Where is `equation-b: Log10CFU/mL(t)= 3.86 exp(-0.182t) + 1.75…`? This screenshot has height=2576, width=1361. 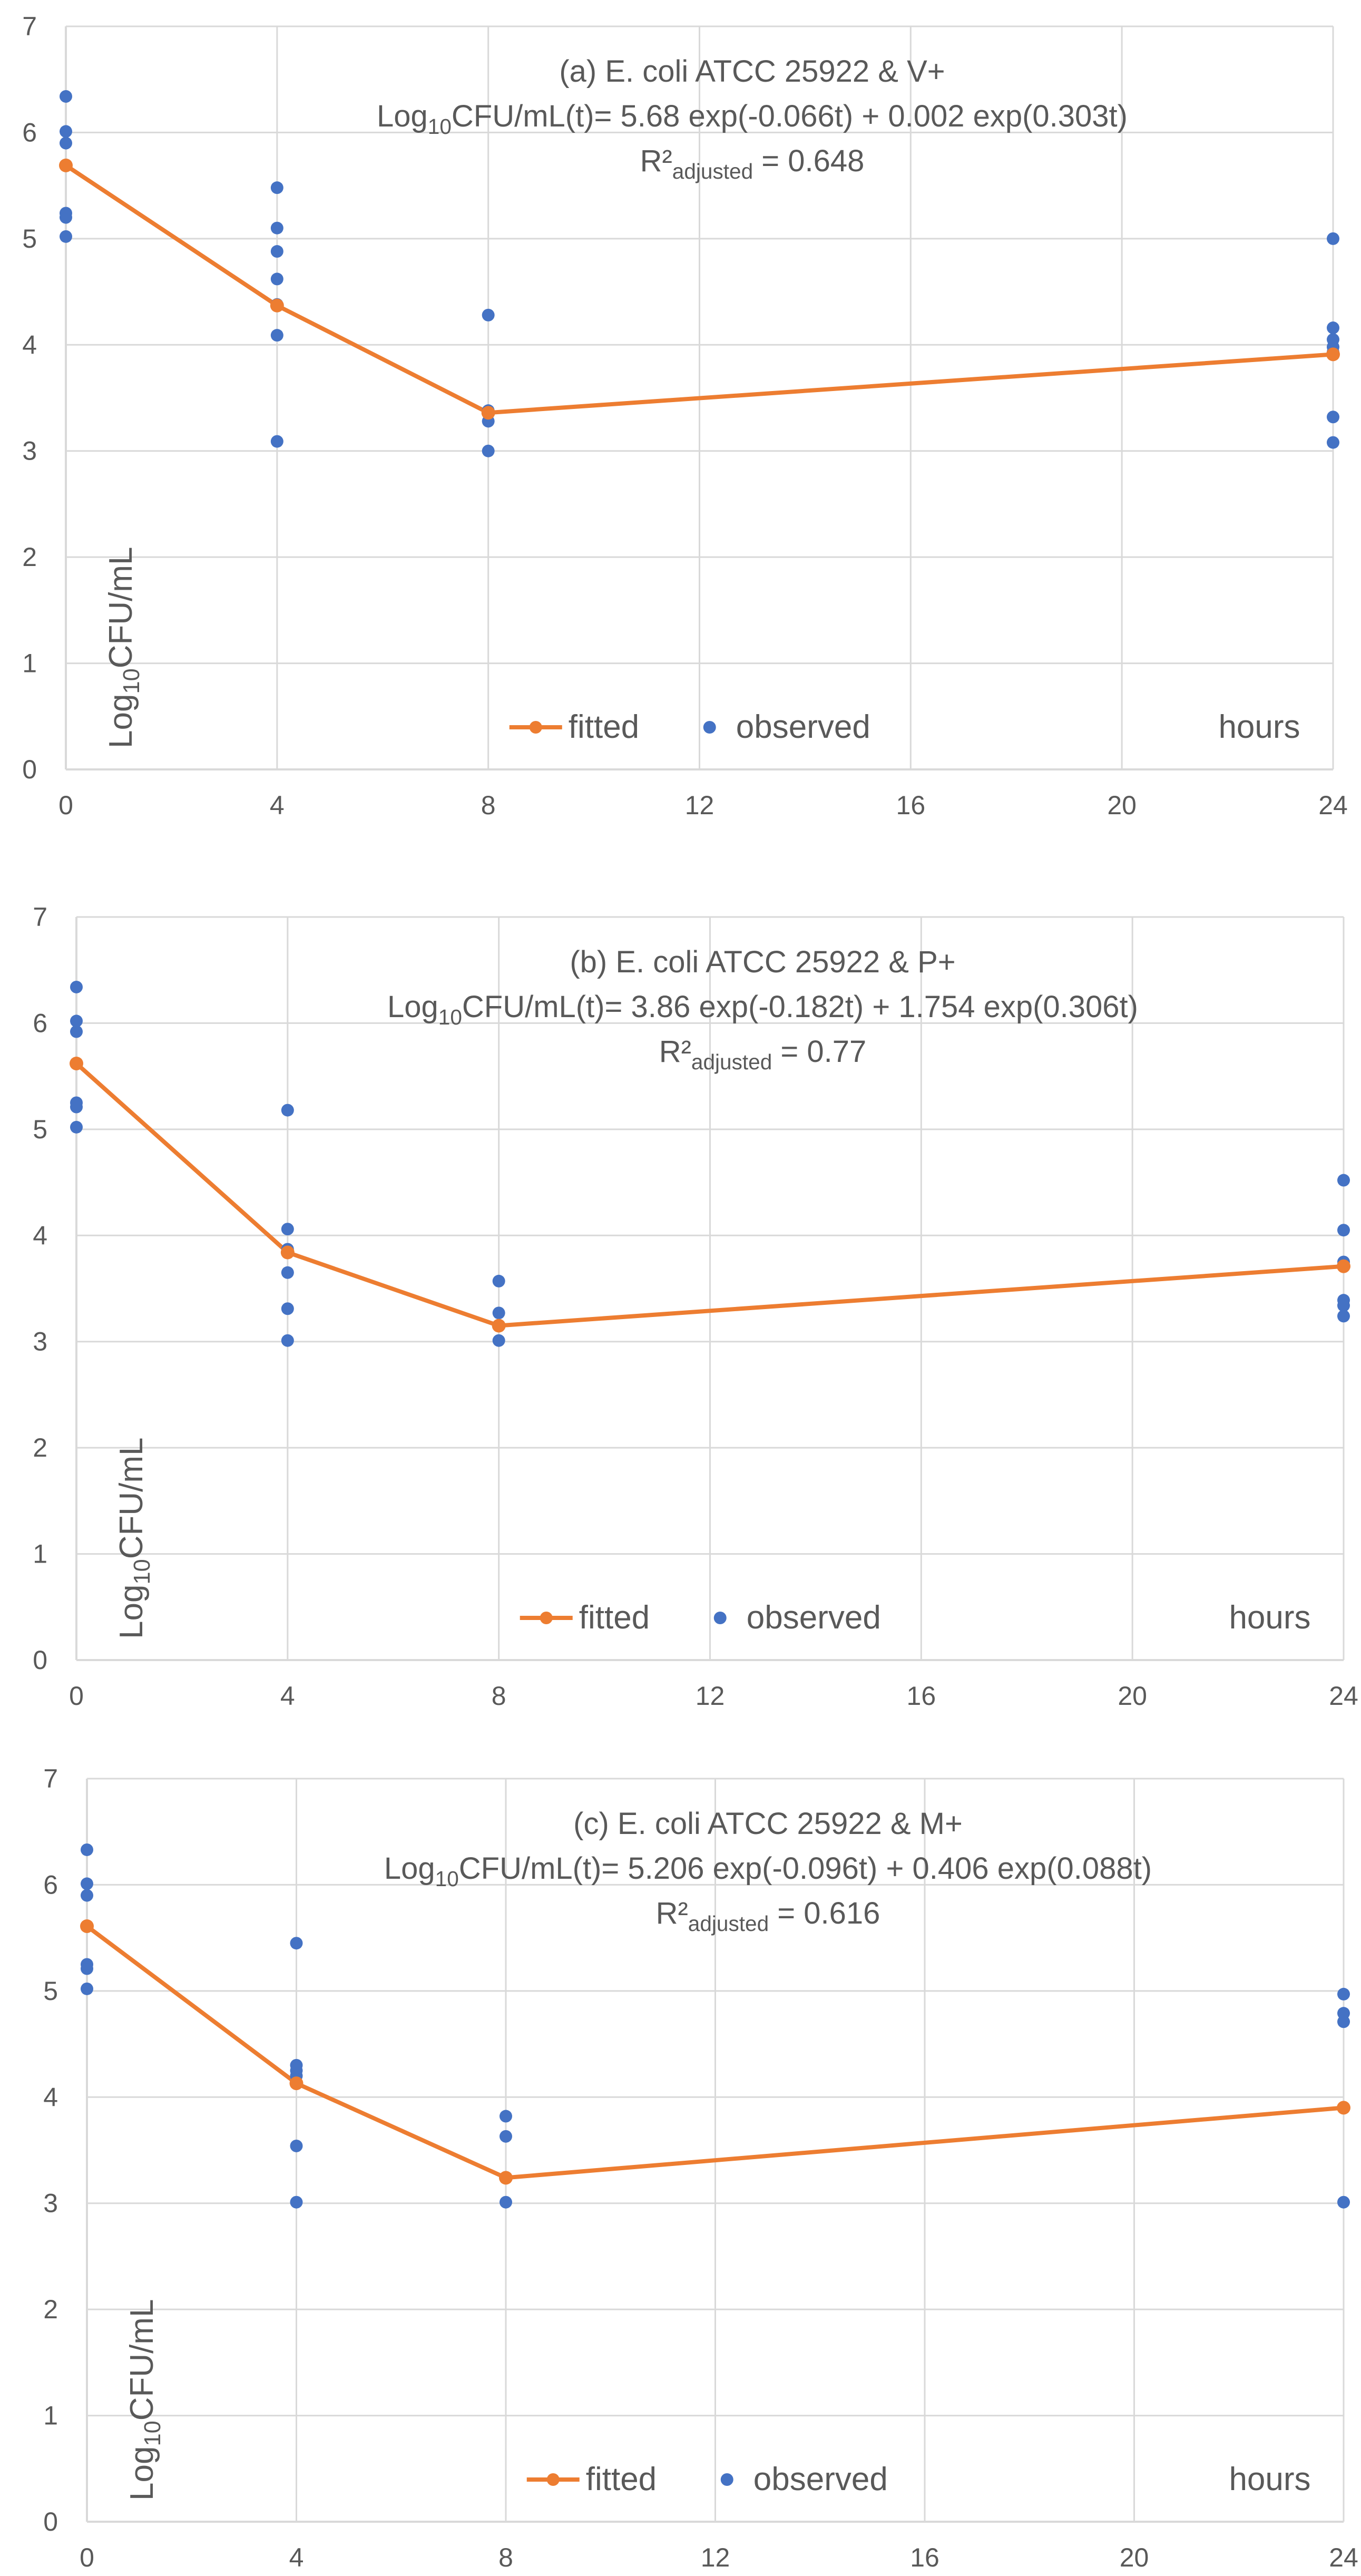 equation-b: Log10CFU/mL(t)= 3.86 exp(-0.182t) + 1.75… is located at coordinates (762, 1009).